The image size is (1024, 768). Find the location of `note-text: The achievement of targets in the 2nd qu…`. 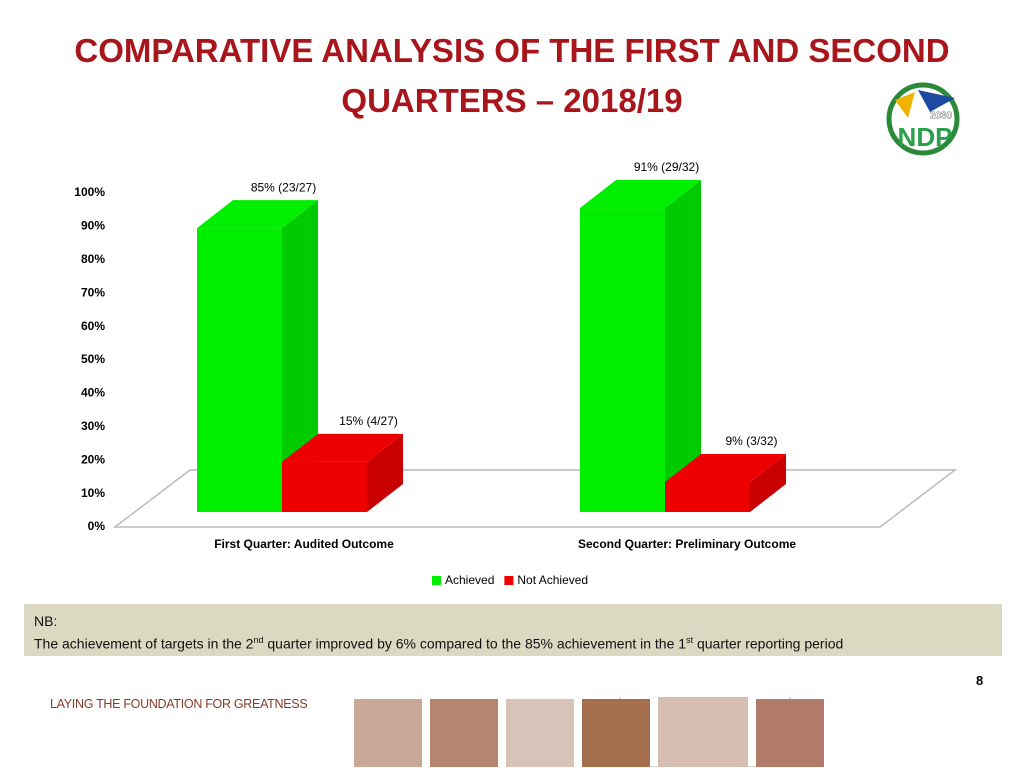

note-text: The achievement of targets in the 2nd qu… is located at coordinates (513, 642).